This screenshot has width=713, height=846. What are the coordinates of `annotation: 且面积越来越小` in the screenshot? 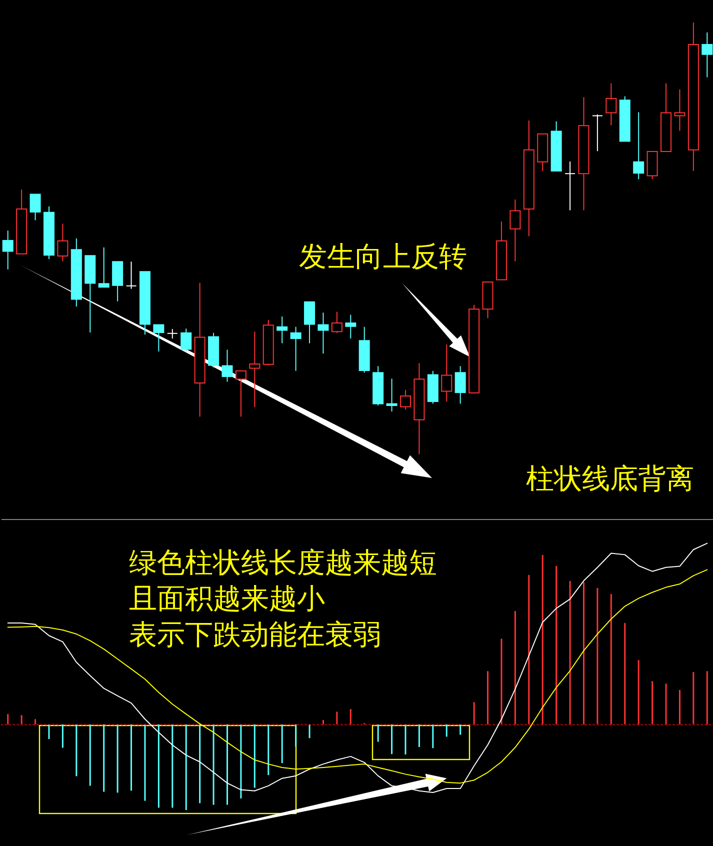 It's located at (227, 598).